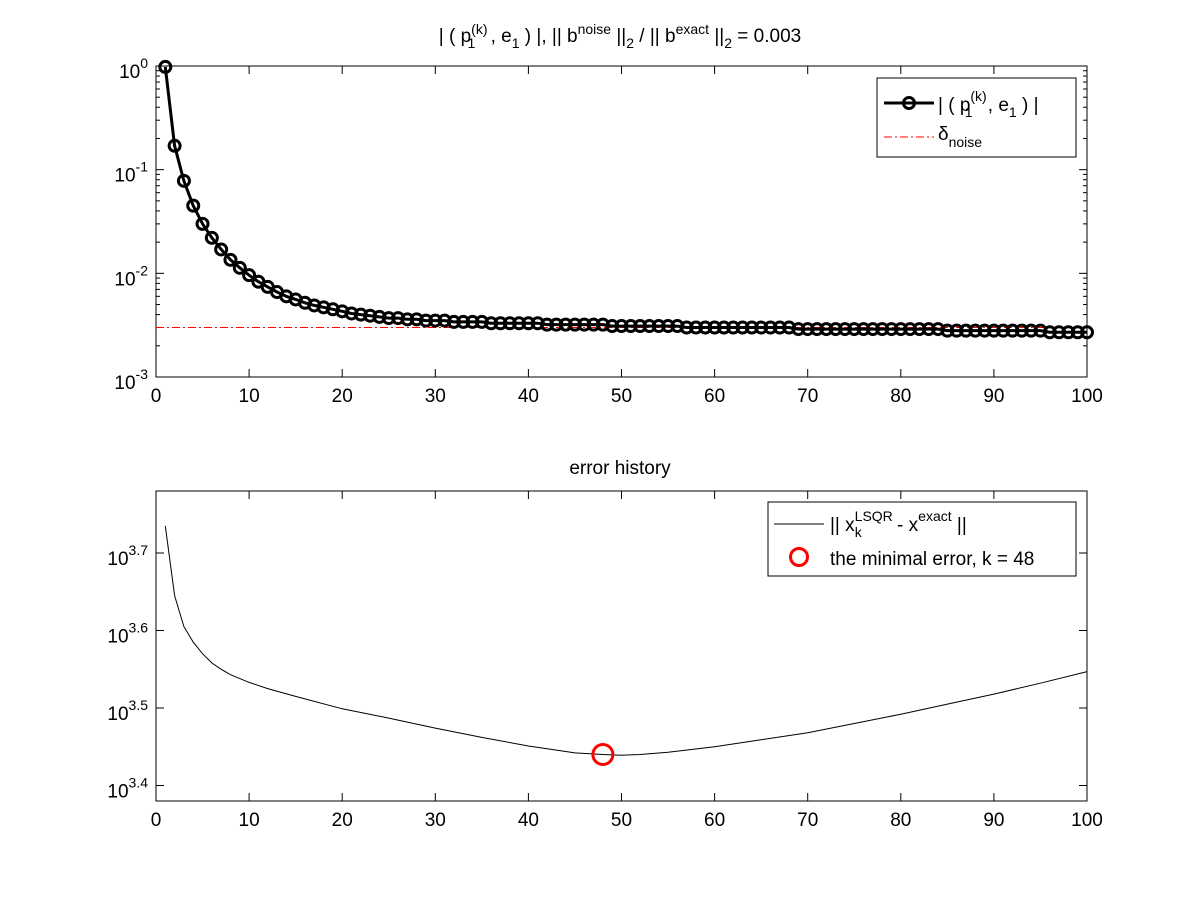  What do you see at coordinates (156, 396) in the screenshot?
I see `top-x-tick-label: 0` at bounding box center [156, 396].